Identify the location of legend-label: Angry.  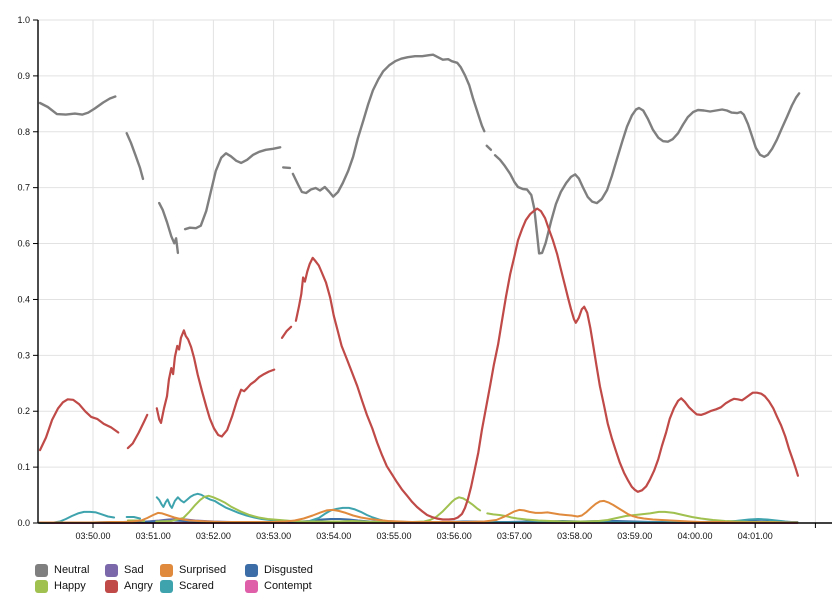
(138, 586).